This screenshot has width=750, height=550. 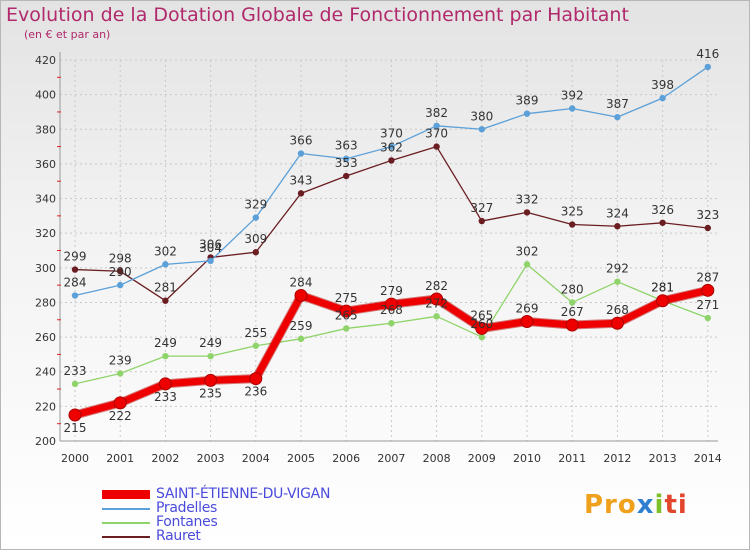 I want to click on data-label: 267, so click(x=572, y=312).